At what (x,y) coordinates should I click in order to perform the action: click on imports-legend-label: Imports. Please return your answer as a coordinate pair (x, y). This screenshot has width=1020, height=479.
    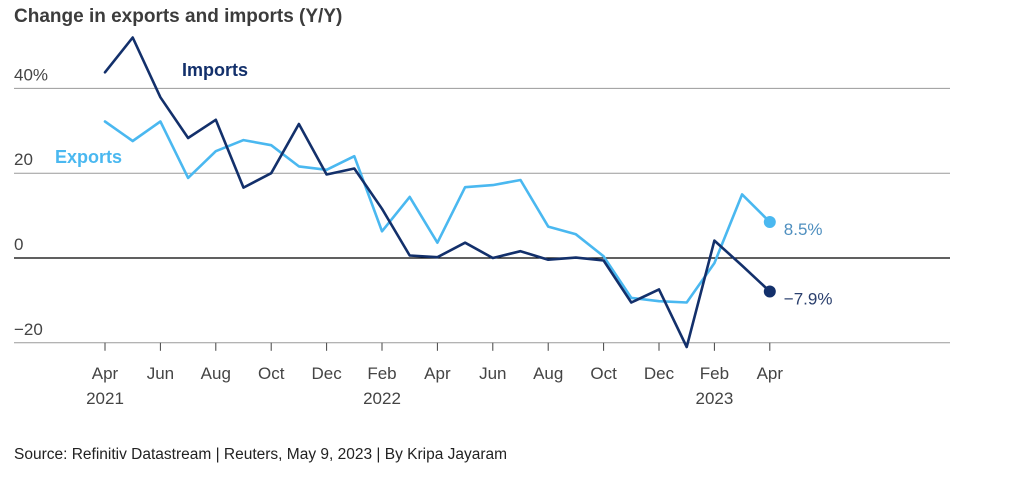
    Looking at the image, I should click on (215, 70).